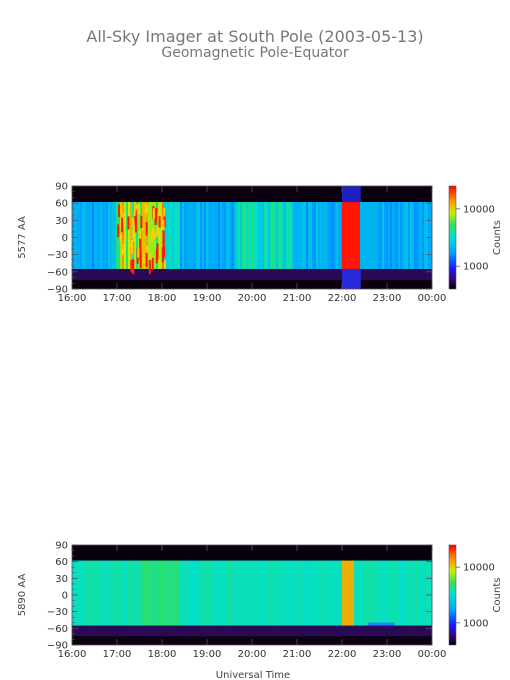 Image resolution: width=510 pixels, height=680 pixels. What do you see at coordinates (61, 204) in the screenshot?
I see `y-tick-label: 60` at bounding box center [61, 204].